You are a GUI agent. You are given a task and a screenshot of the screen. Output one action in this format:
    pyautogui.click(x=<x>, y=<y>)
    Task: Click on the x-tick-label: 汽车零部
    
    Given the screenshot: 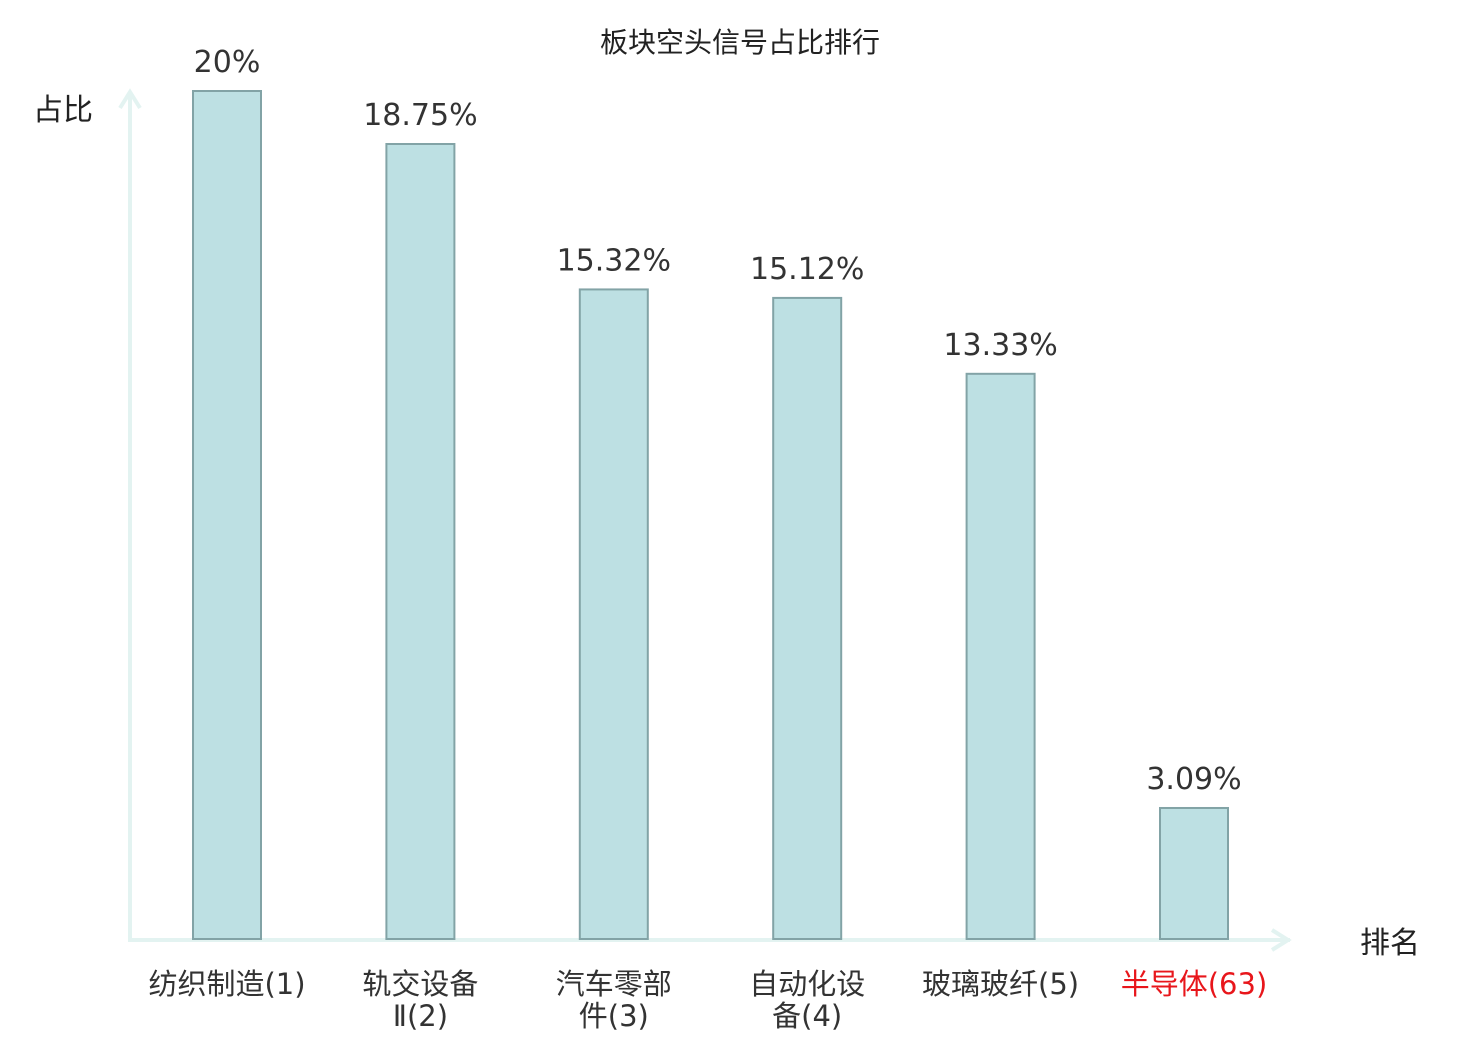 What is the action you would take?
    pyautogui.click(x=614, y=984)
    